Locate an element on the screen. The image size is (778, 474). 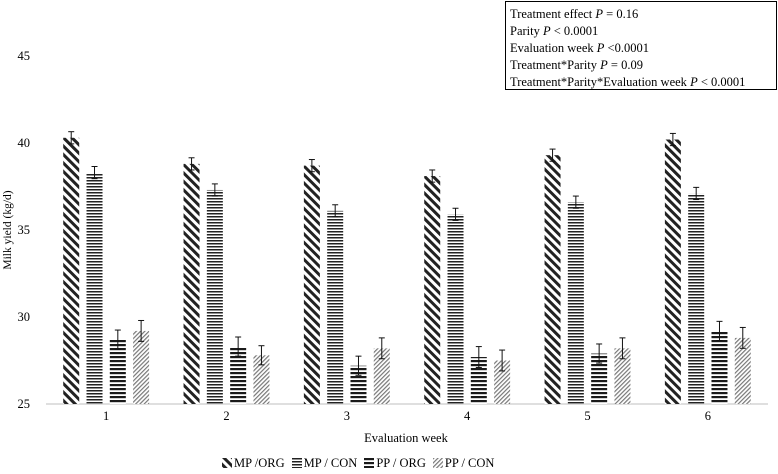
x-axis-label: Evaluation week is located at coordinates (406, 438).